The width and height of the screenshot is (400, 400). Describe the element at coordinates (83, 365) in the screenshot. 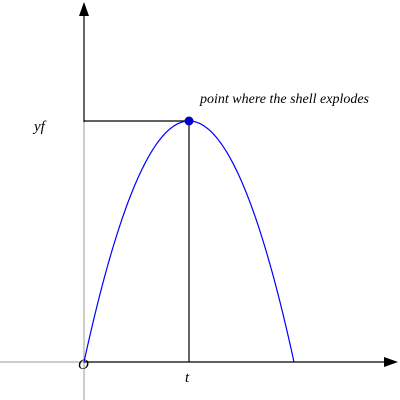

I see `origin-label: O` at that location.